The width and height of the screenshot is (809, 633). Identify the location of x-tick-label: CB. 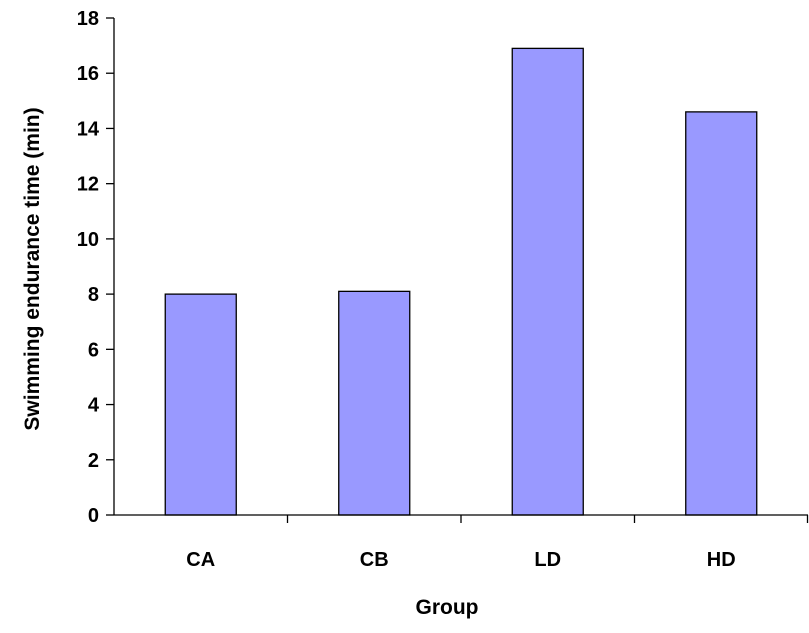
(374, 560).